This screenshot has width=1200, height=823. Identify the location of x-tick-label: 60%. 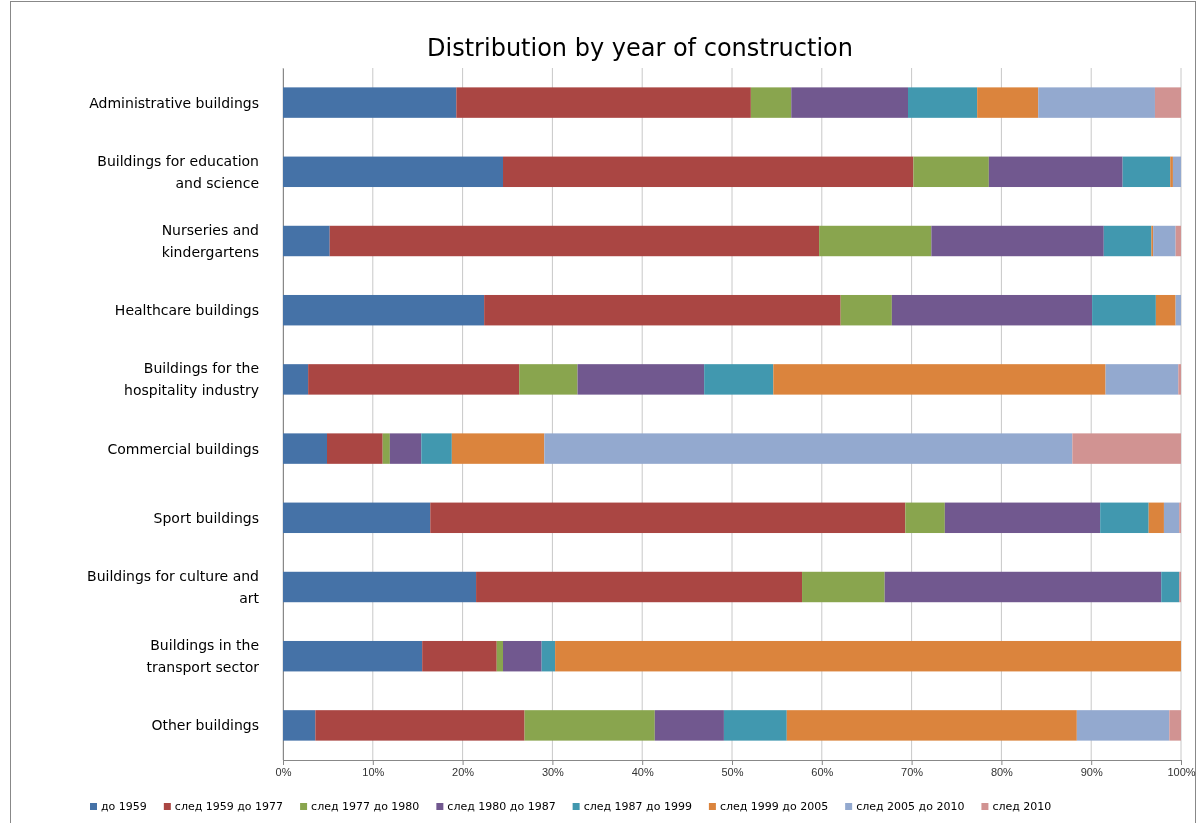
(822, 771).